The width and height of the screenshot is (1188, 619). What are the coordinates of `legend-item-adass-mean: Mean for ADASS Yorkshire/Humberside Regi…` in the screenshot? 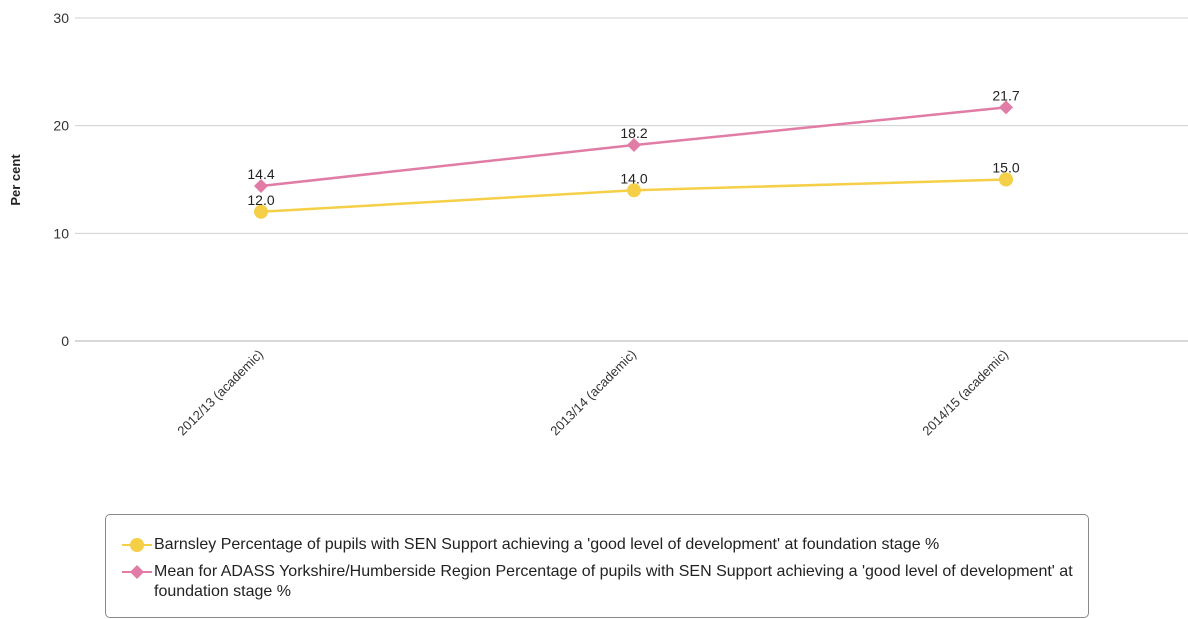 It's located at (597, 582).